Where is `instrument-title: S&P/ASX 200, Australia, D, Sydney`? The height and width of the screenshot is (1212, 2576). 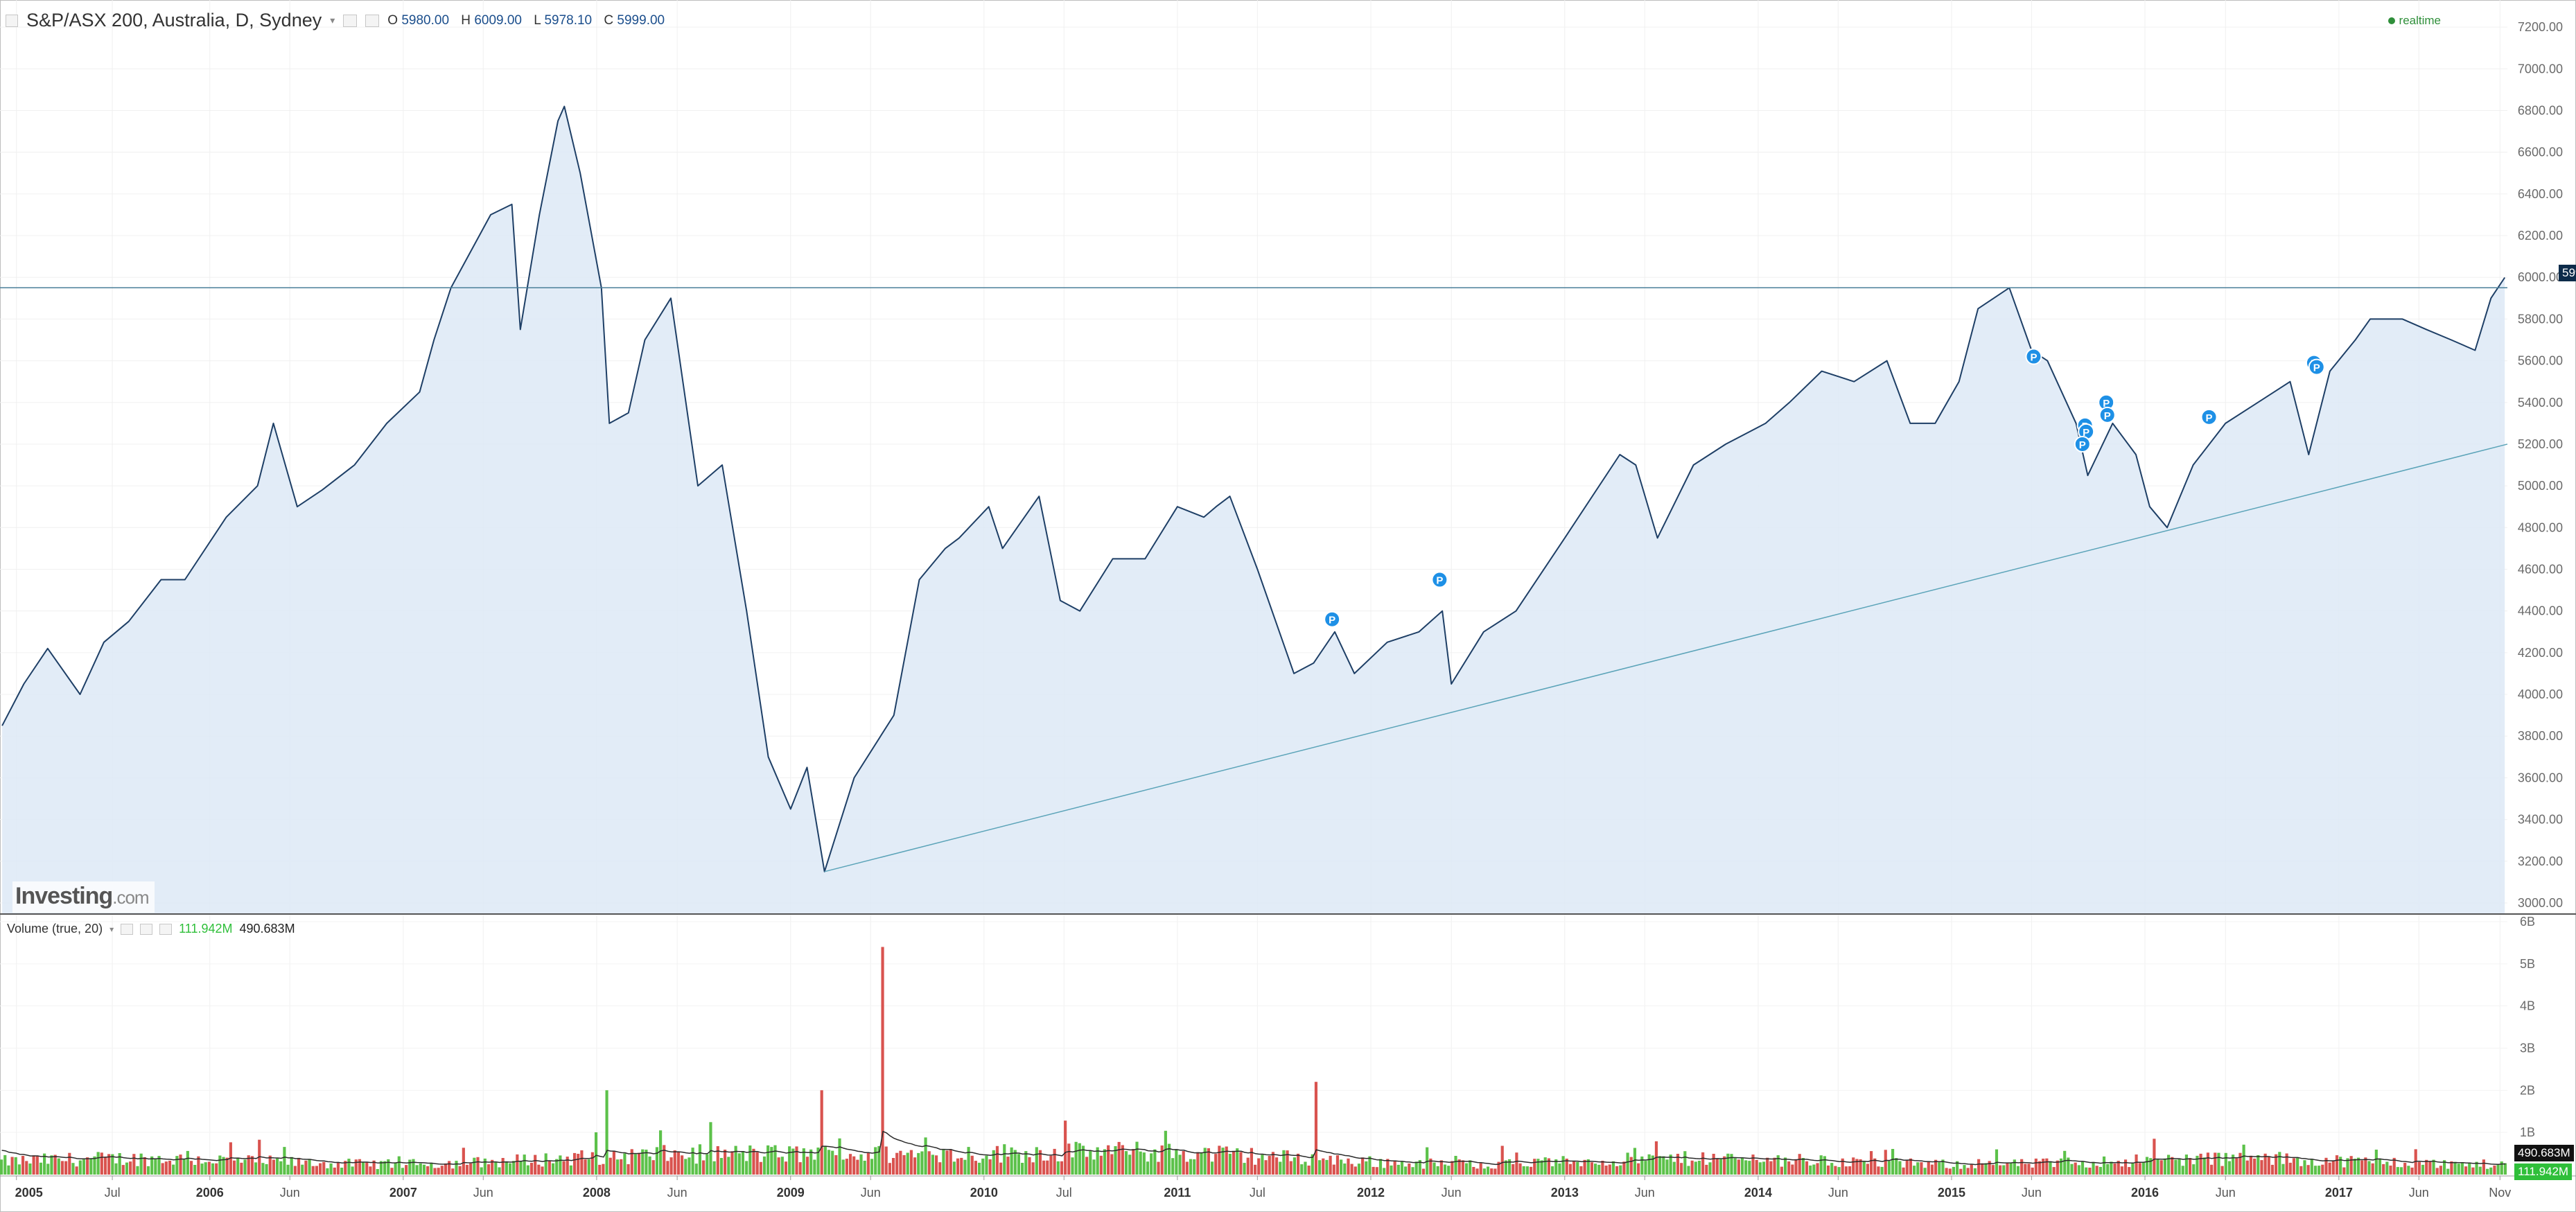 instrument-title: S&P/ASX 200, Australia, D, Sydney is located at coordinates (174, 20).